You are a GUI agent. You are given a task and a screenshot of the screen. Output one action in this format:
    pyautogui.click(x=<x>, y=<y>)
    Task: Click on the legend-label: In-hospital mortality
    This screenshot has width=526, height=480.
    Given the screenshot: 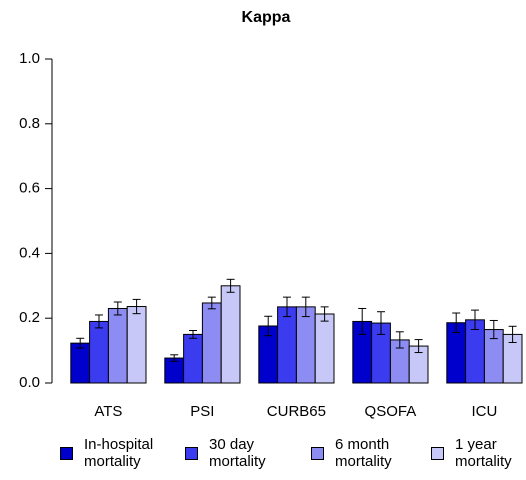 What is the action you would take?
    pyautogui.click(x=119, y=453)
    